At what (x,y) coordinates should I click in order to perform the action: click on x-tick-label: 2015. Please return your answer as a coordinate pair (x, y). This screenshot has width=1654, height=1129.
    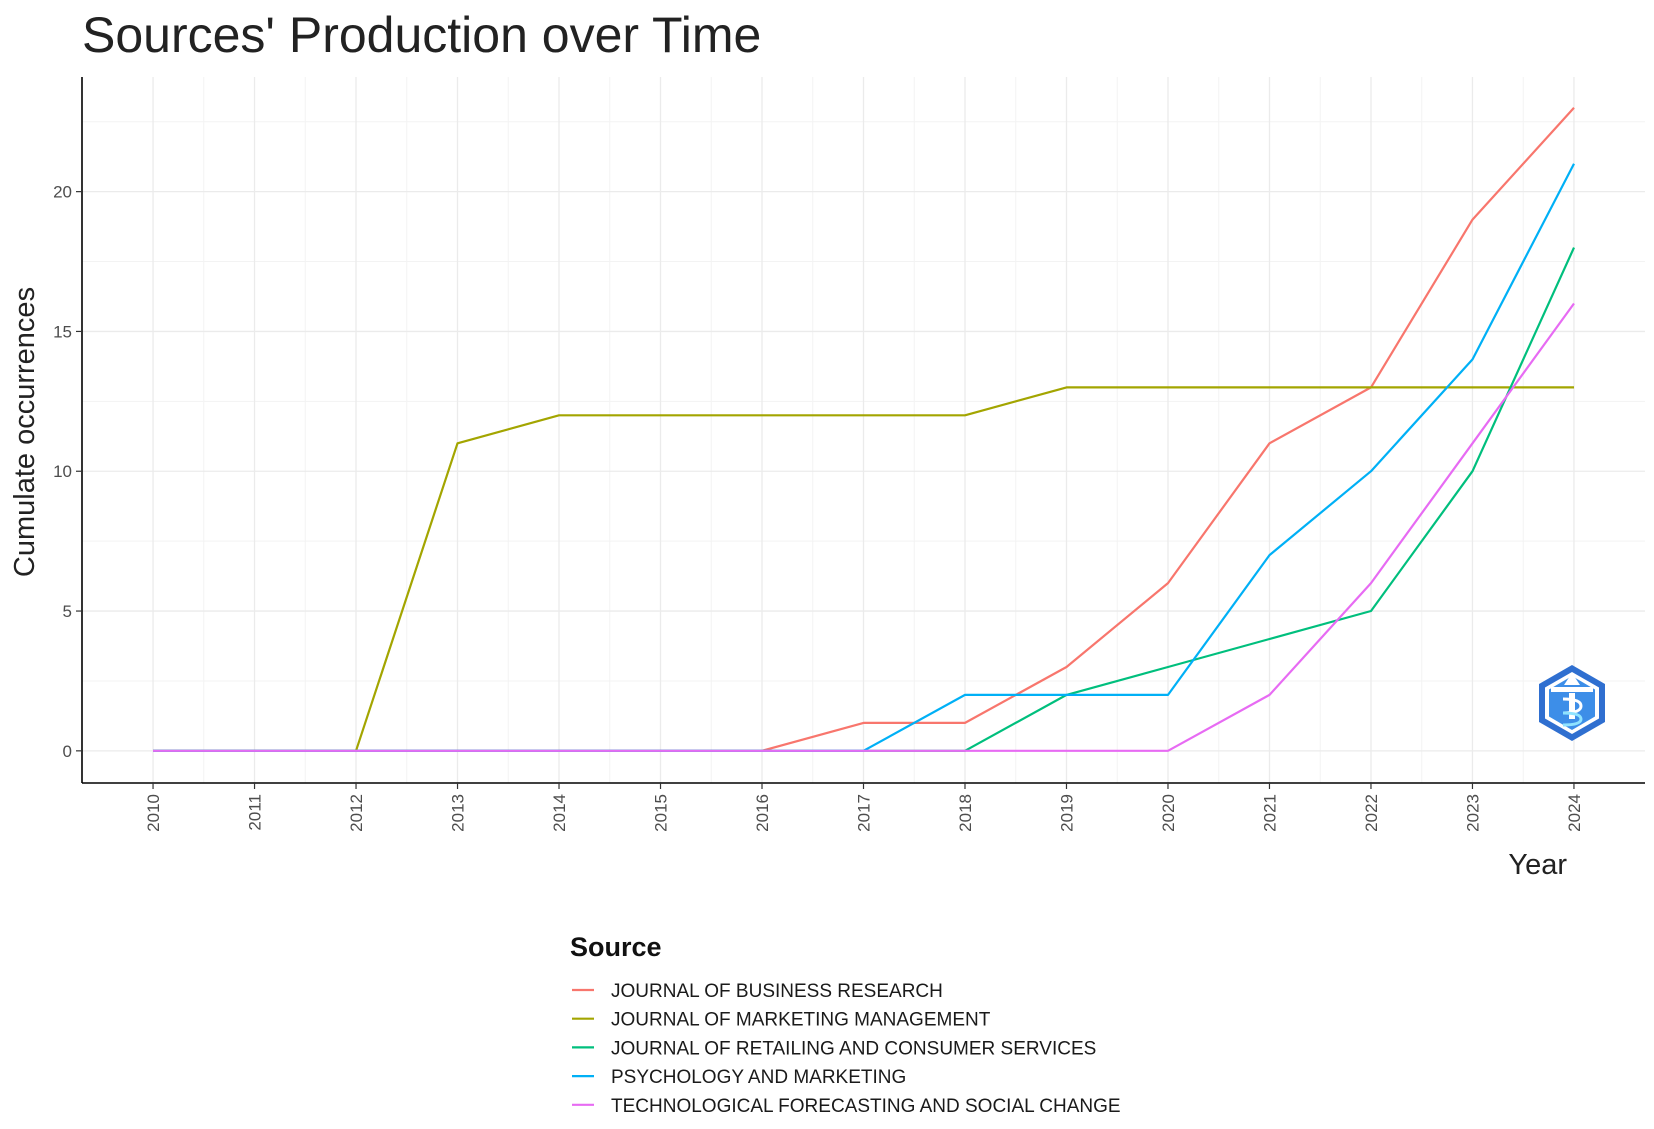
    Looking at the image, I should click on (661, 813).